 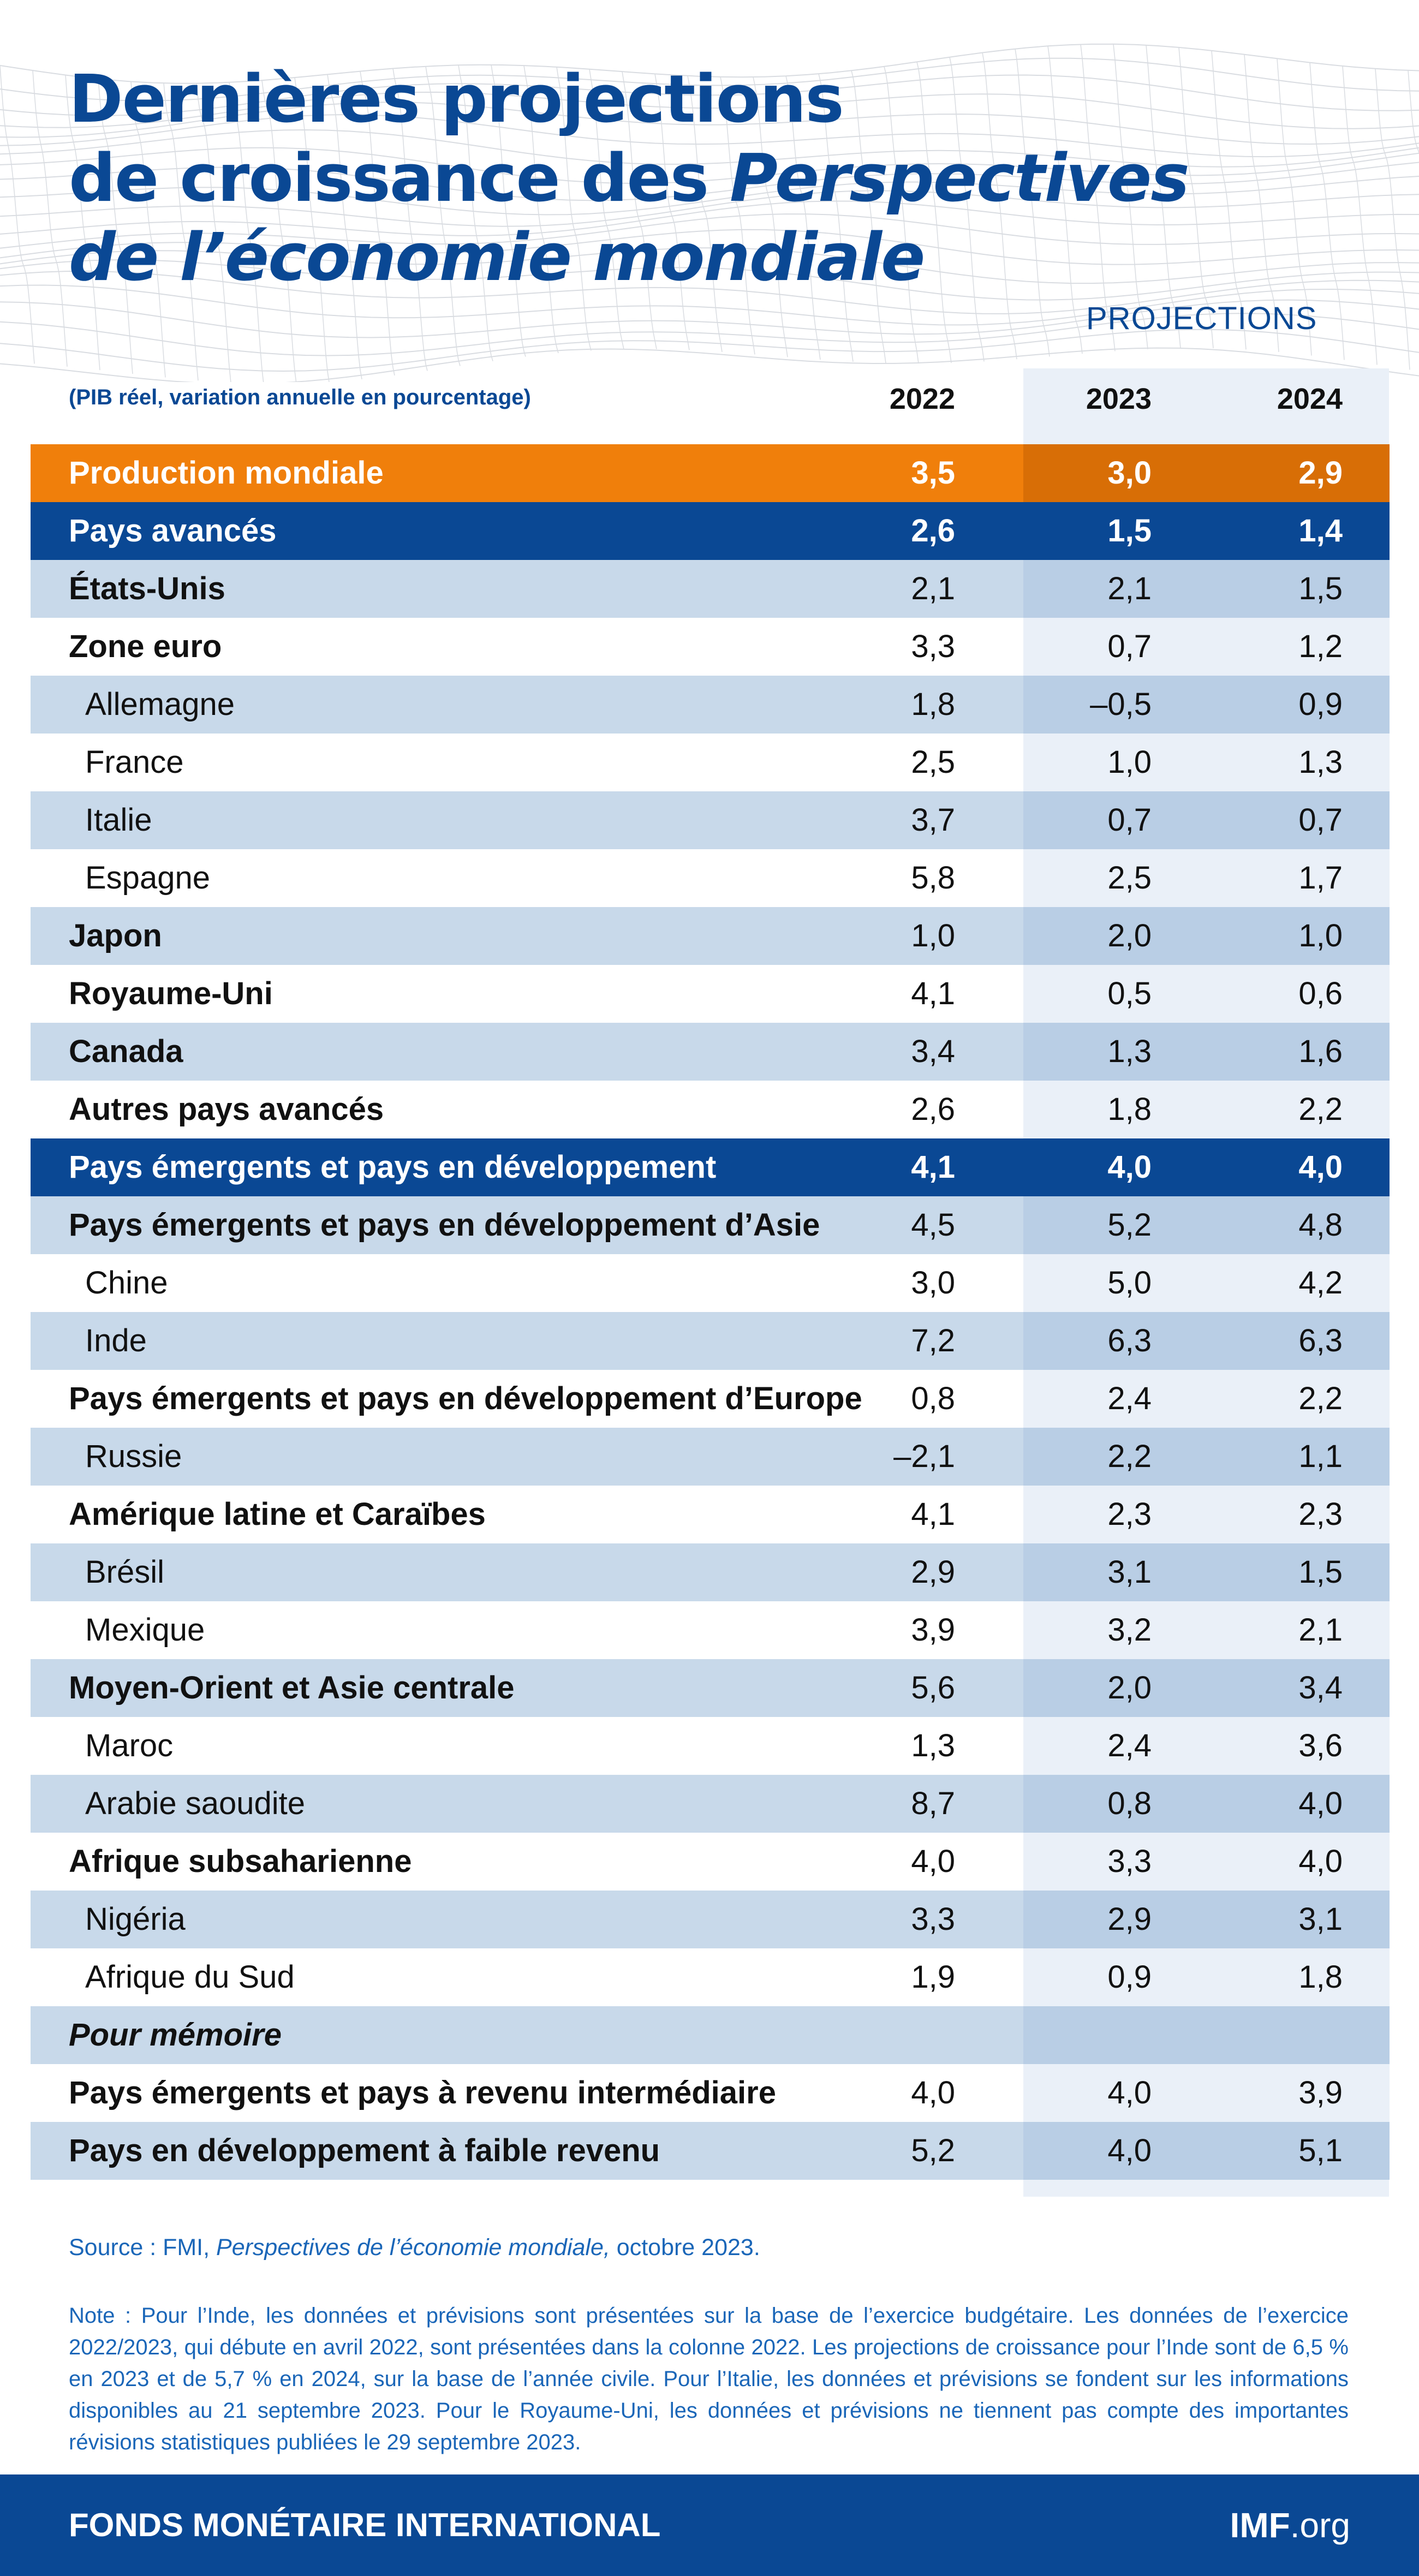 I want to click on value-2023: 2,1, so click(x=1129, y=588).